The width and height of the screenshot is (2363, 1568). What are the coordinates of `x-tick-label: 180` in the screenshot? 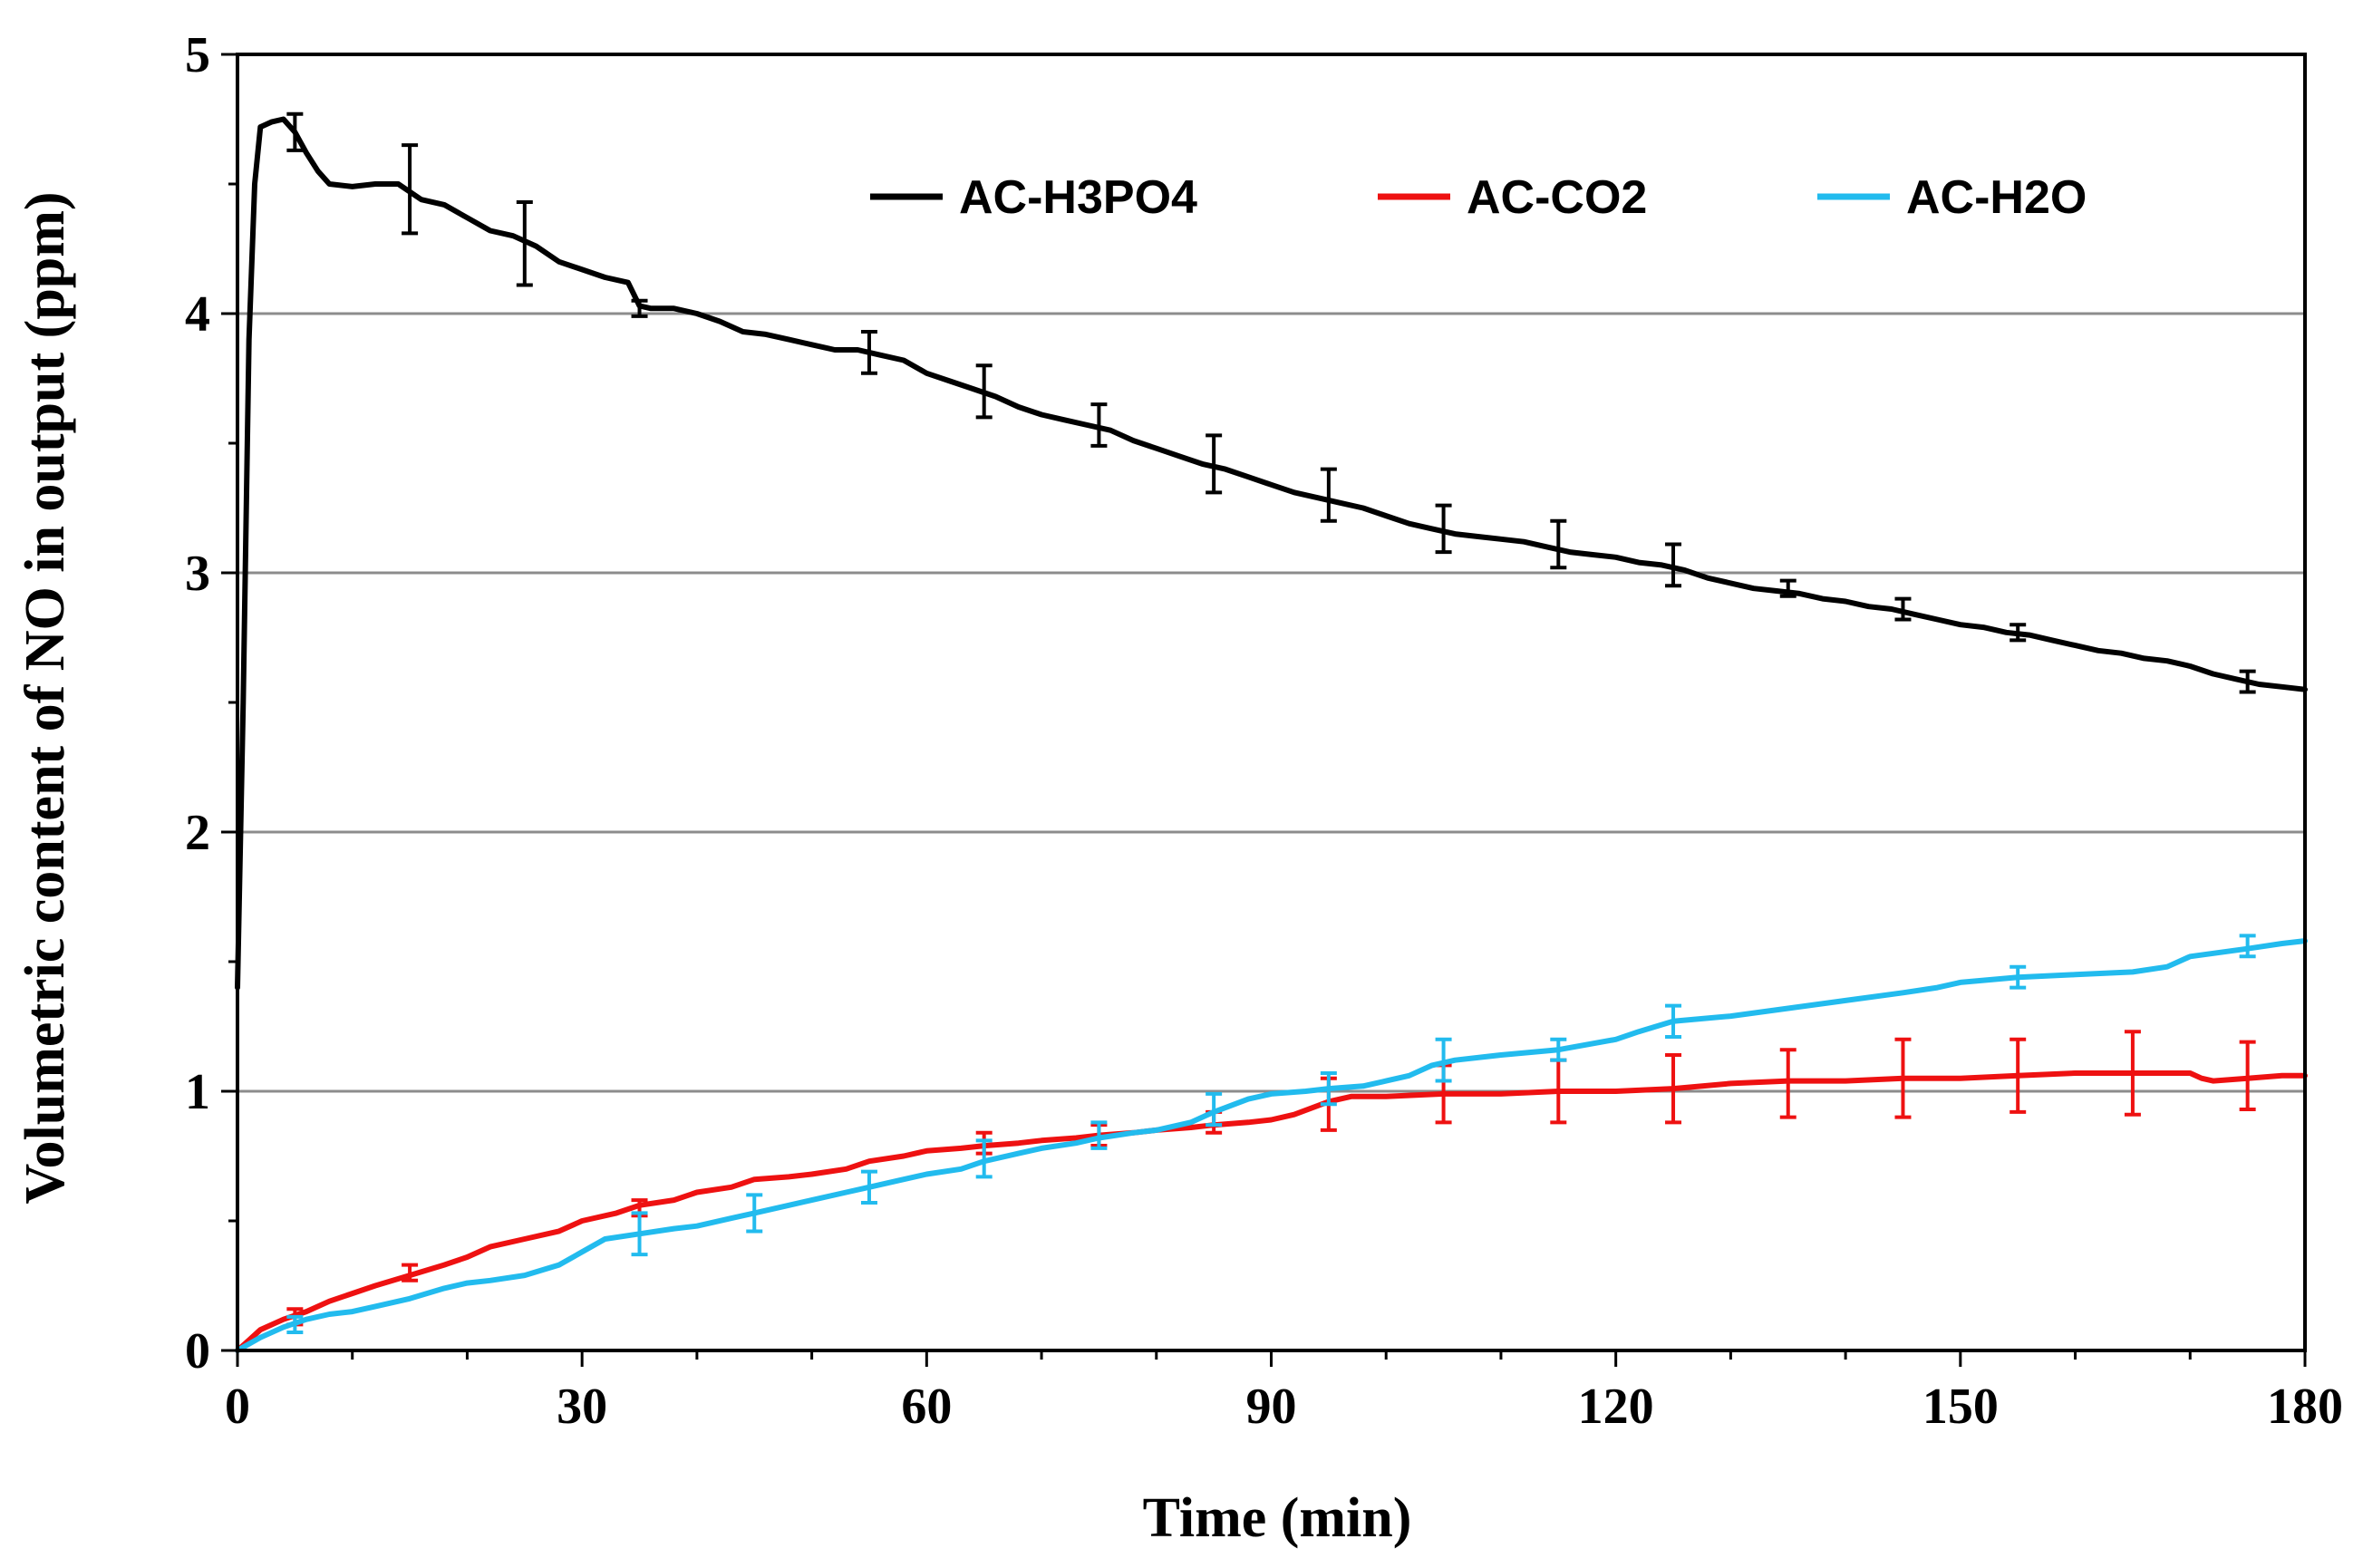 It's located at (2305, 1407).